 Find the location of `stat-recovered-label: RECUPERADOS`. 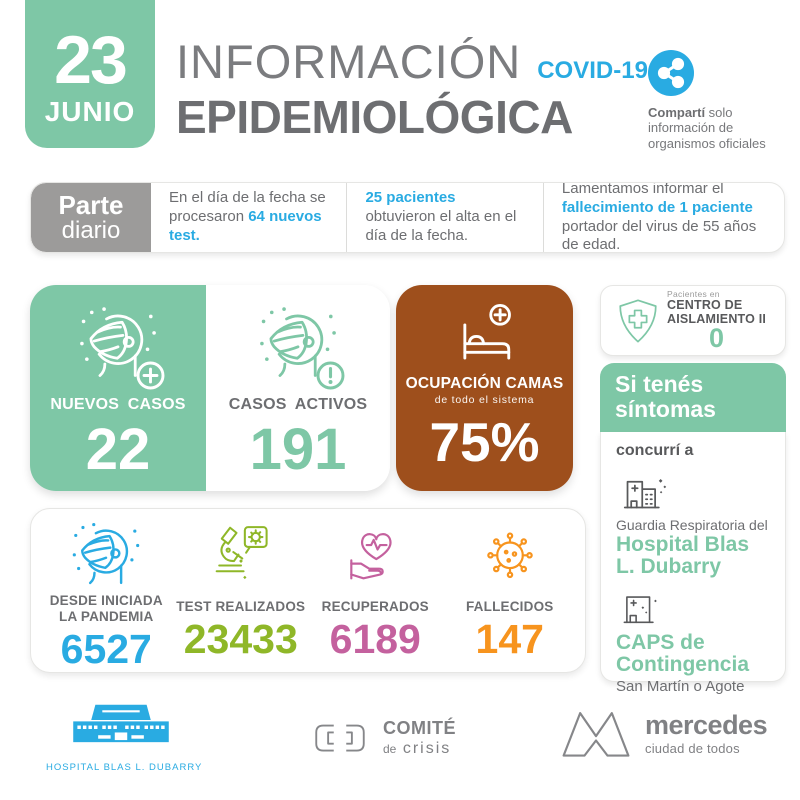

stat-recovered-label: RECUPERADOS is located at coordinates (375, 607).